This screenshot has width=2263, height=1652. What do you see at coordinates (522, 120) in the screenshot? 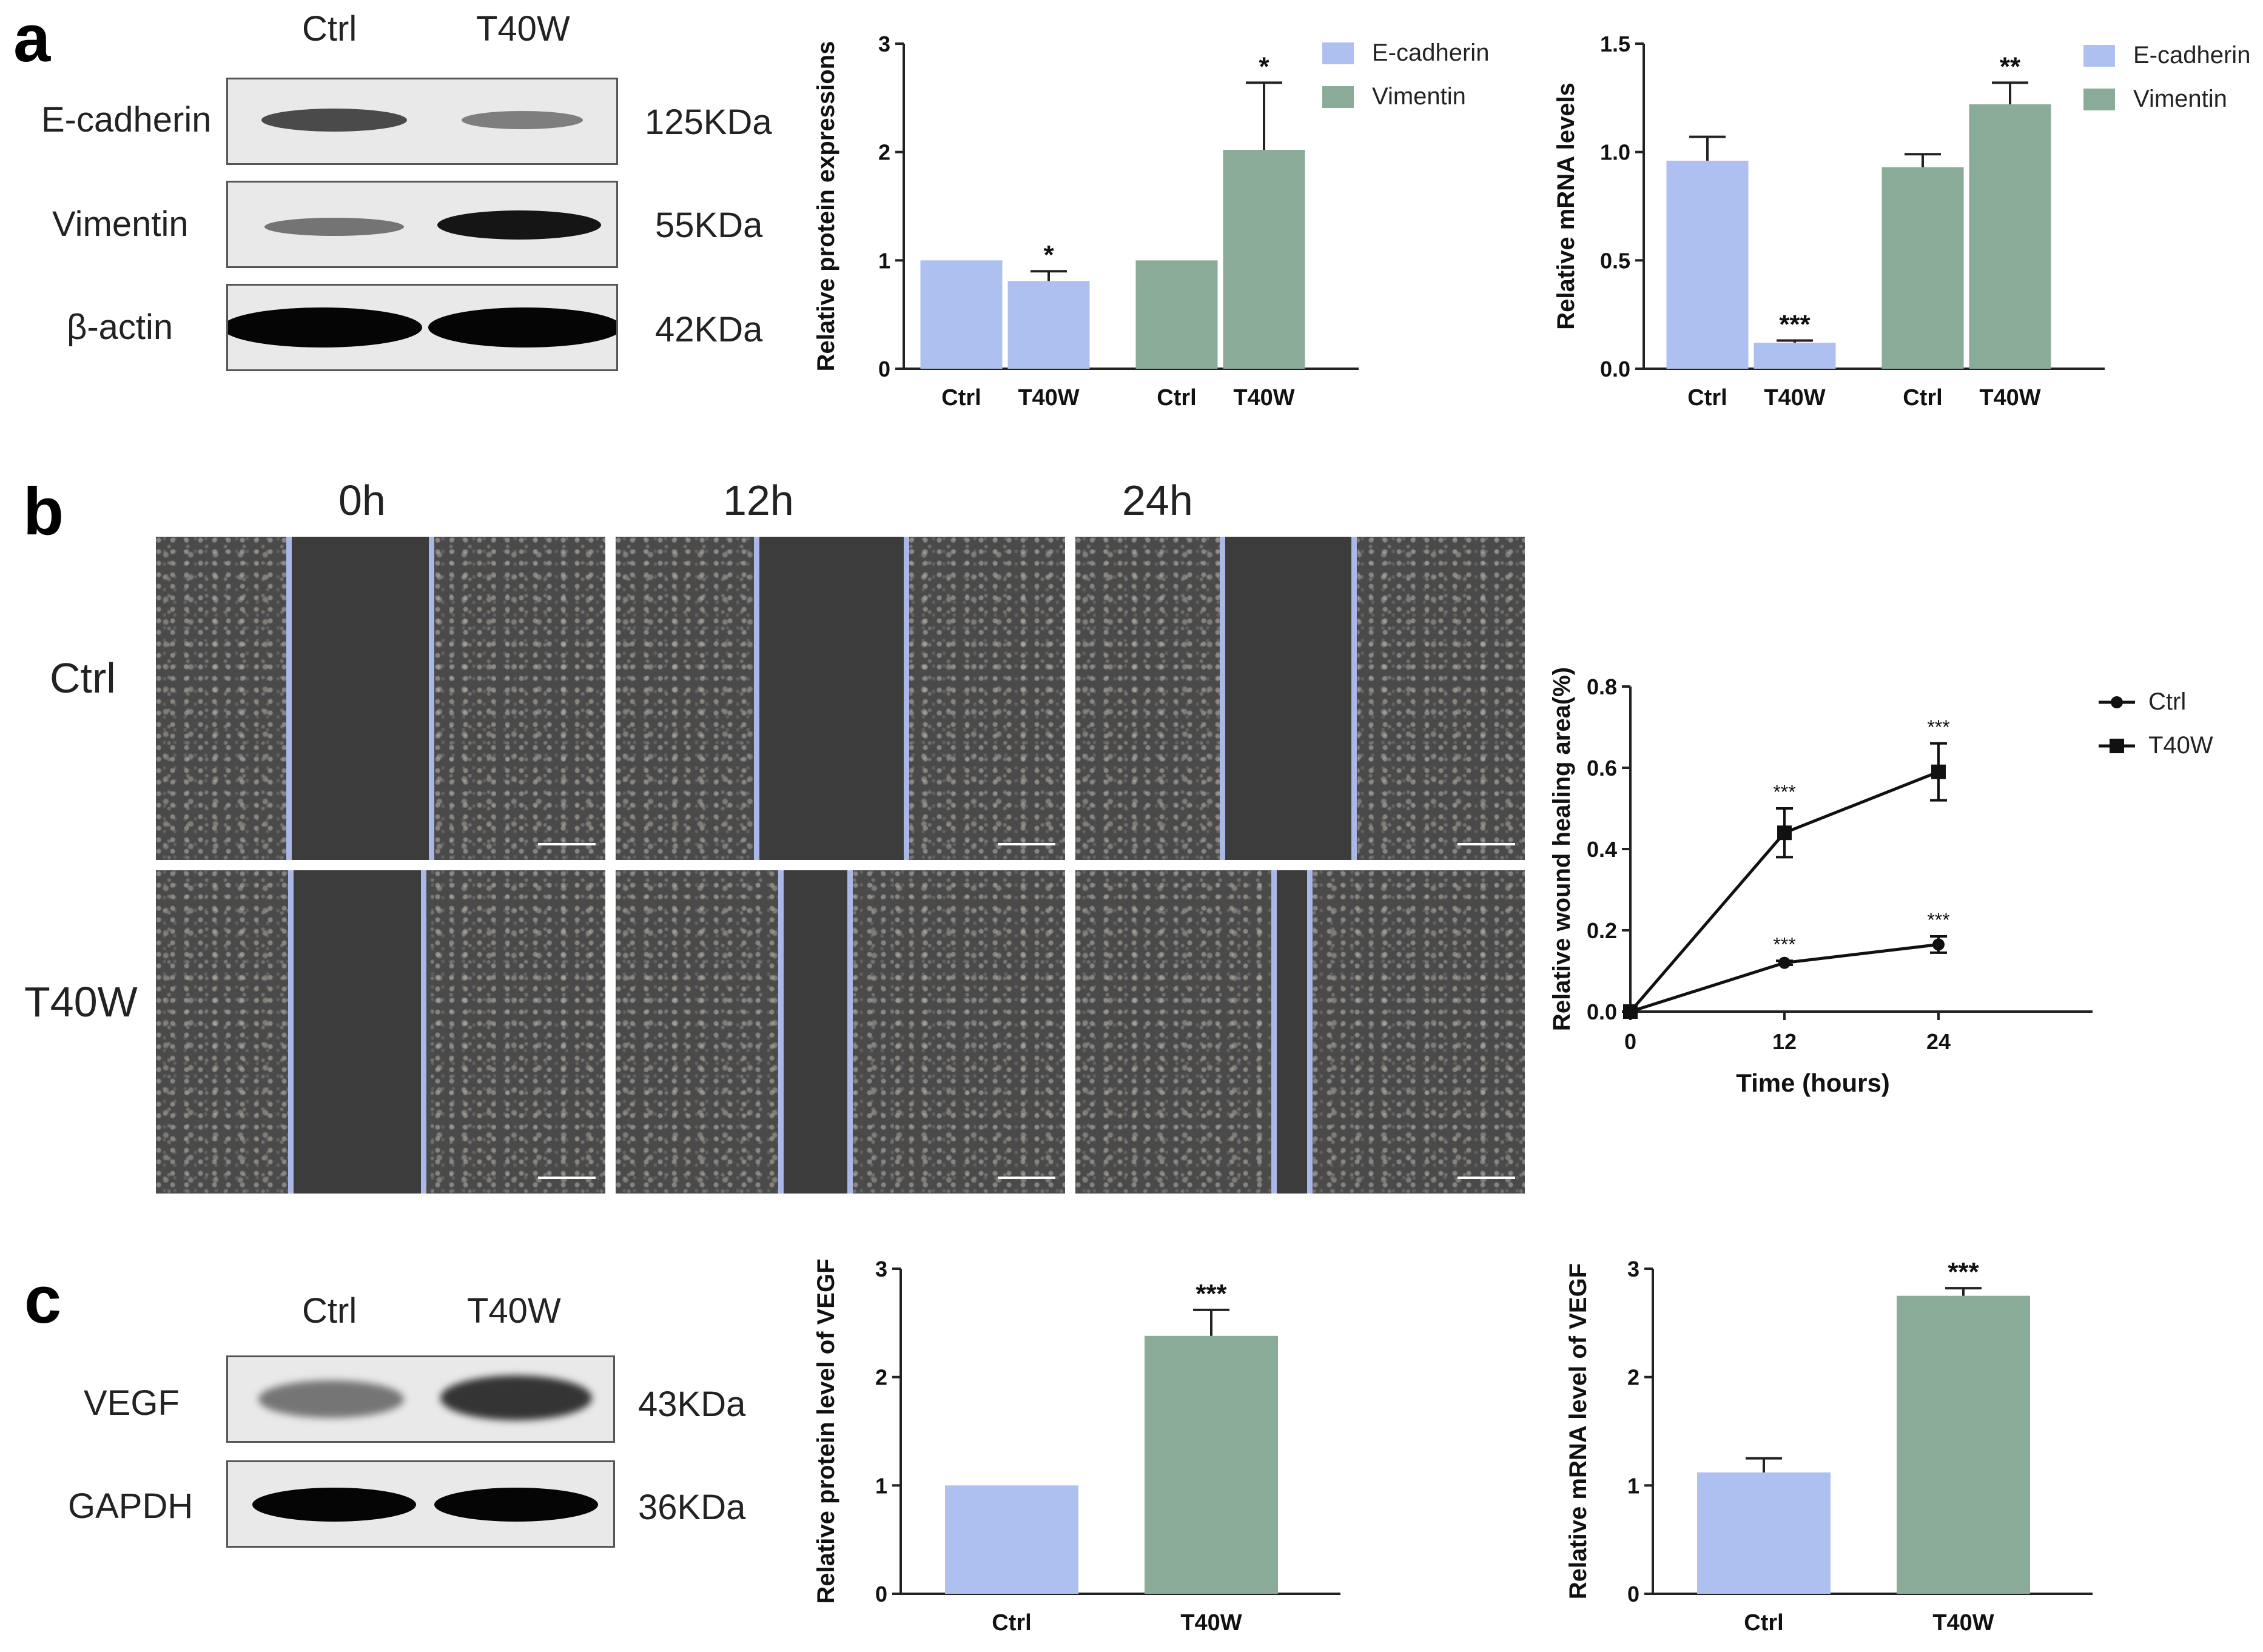
I see `band-ecadherin-t40w` at bounding box center [522, 120].